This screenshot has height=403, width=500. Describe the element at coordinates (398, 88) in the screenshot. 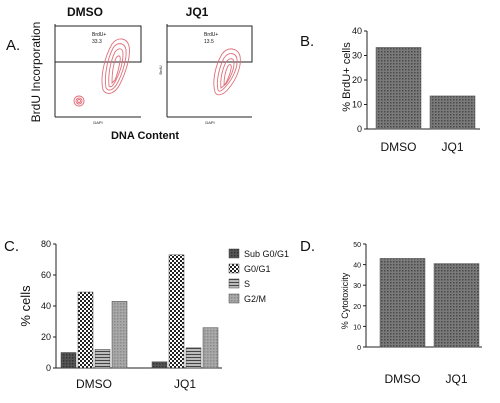

I see `chart-b-bar-dmso` at that location.